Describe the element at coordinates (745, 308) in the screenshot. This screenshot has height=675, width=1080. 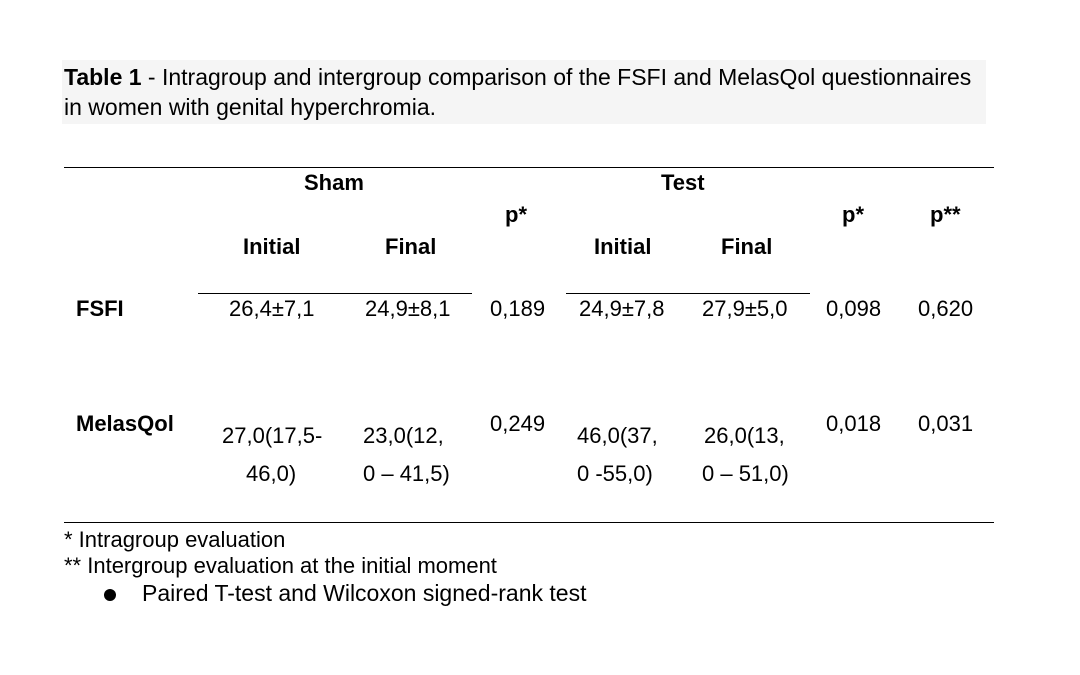
I see `cell-test-final: 27,9±5,0` at that location.